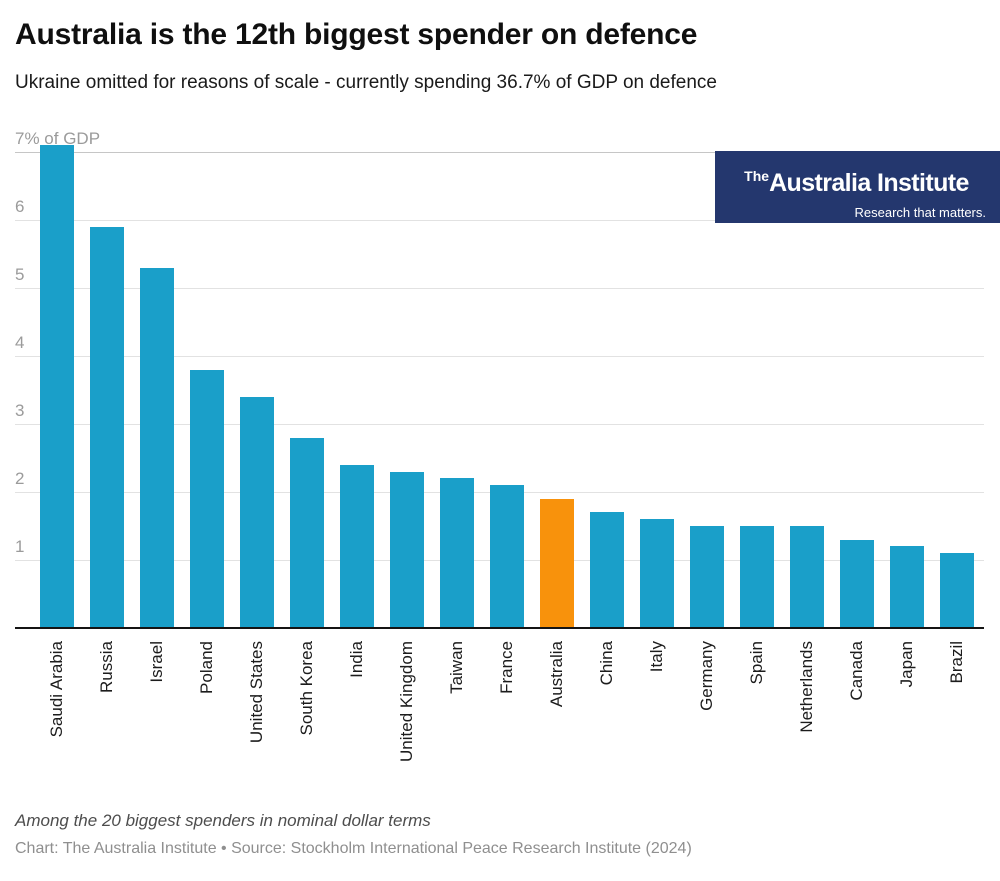  Describe the element at coordinates (206, 498) in the screenshot. I see `bar-poland` at that location.